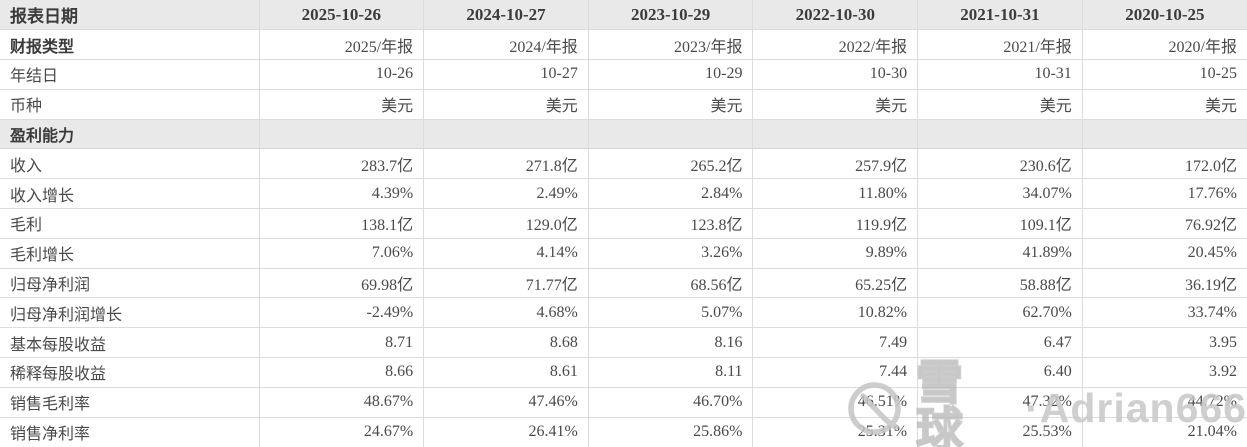 The image size is (1247, 447). What do you see at coordinates (1164, 15) in the screenshot?
I see `header-date-cell: 2020-10-25` at bounding box center [1164, 15].